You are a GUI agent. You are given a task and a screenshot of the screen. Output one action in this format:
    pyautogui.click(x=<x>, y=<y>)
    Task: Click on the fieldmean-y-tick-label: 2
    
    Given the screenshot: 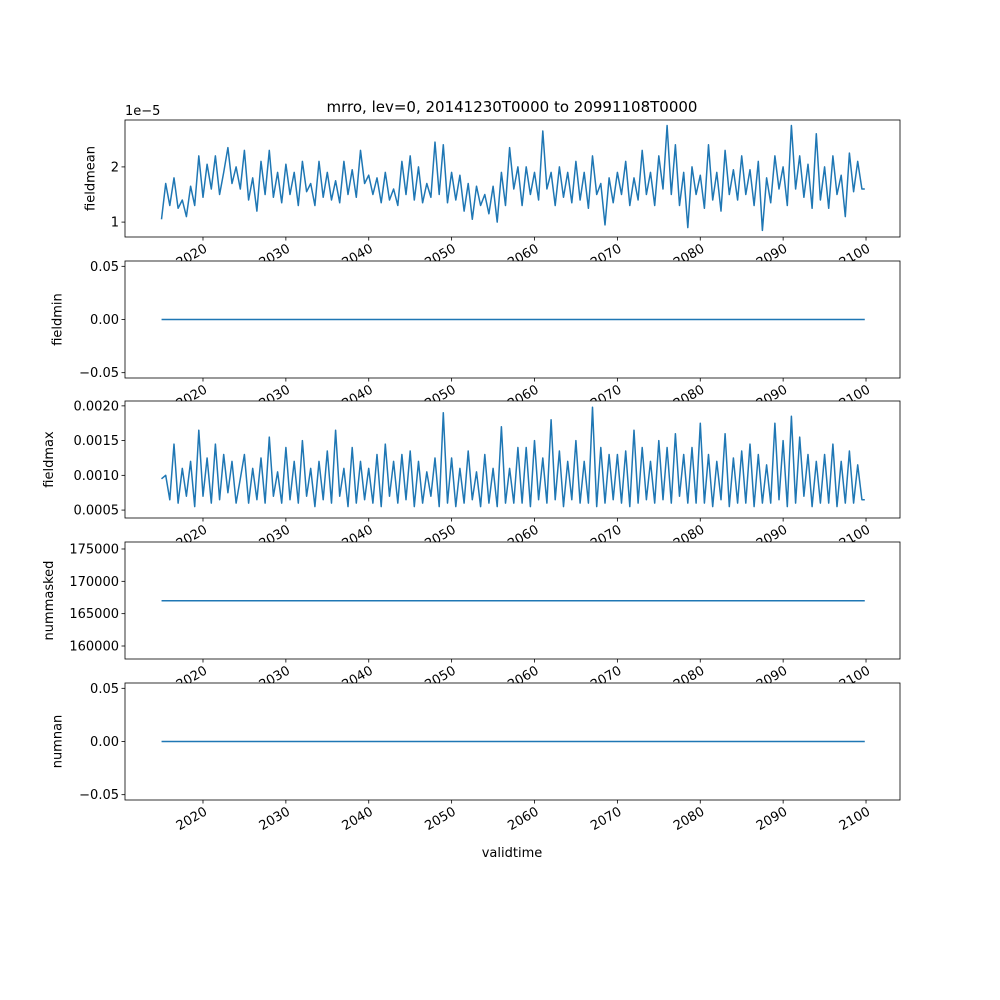 What is the action you would take?
    pyautogui.click(x=115, y=167)
    